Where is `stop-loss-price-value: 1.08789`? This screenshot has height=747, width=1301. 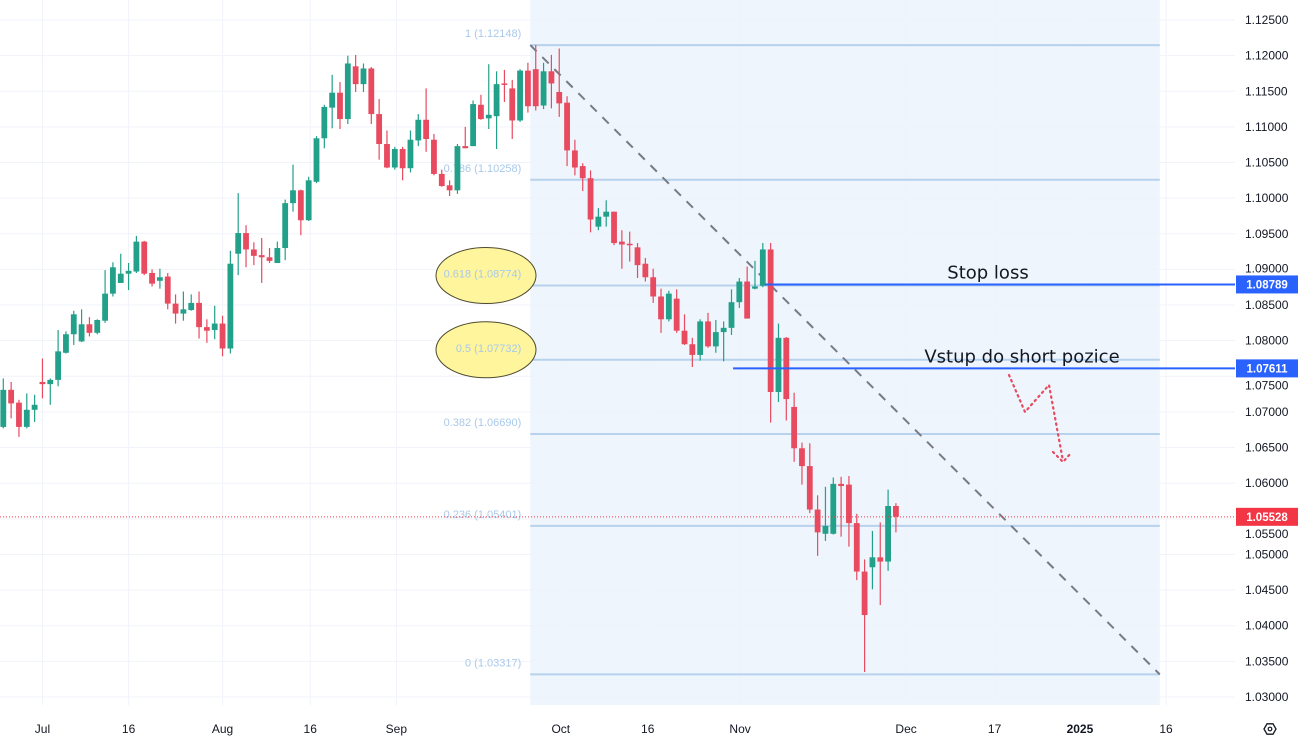
stop-loss-price-value: 1.08789 is located at coordinates (1267, 285).